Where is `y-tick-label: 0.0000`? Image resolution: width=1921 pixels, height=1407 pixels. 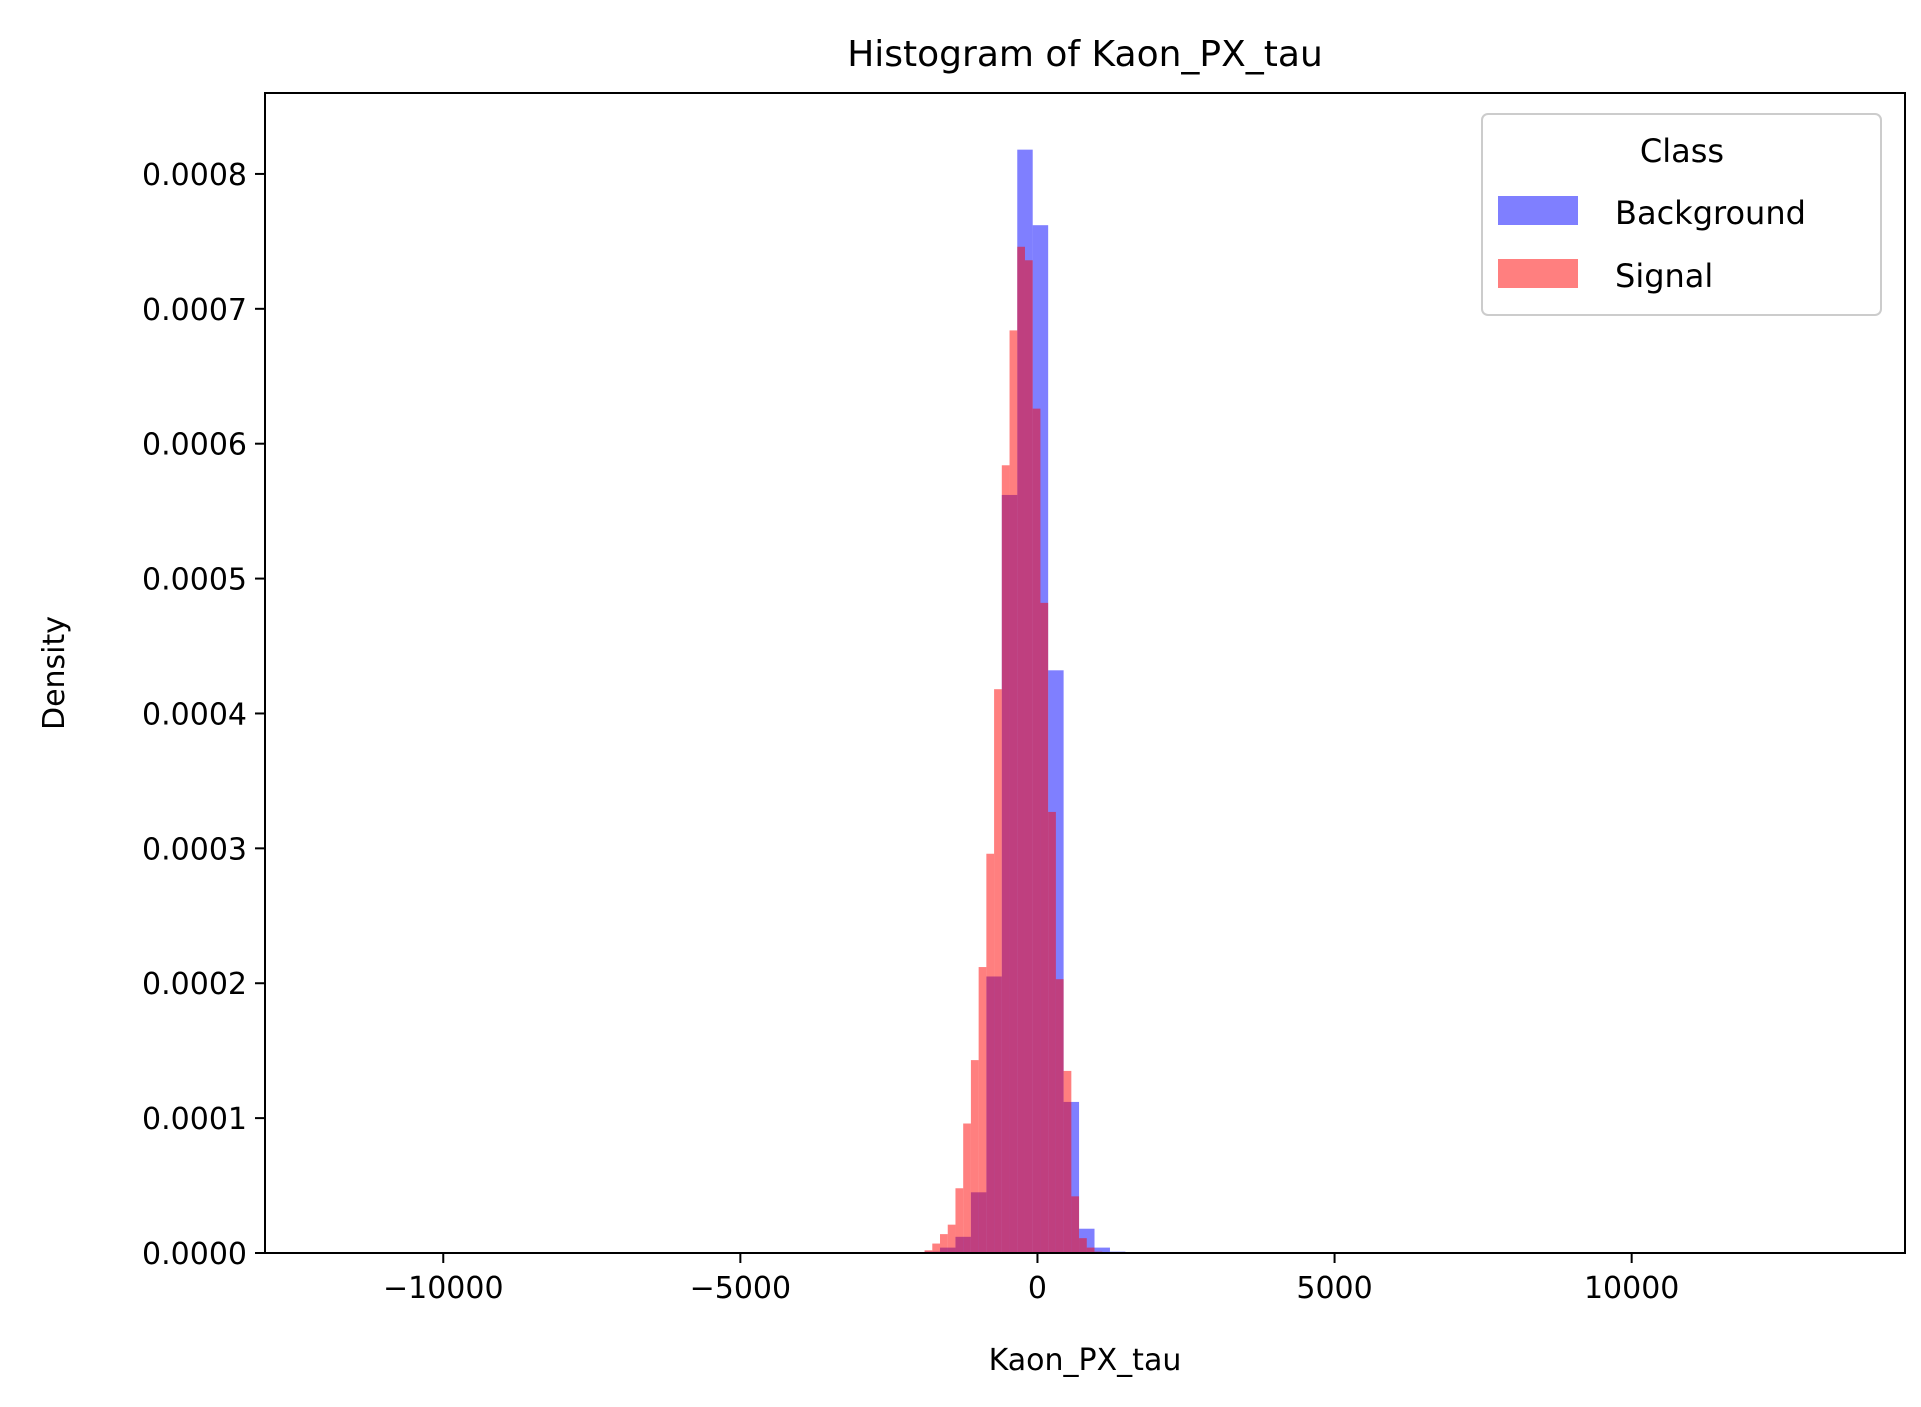
y-tick-label: 0.0000 is located at coordinates (194, 1254).